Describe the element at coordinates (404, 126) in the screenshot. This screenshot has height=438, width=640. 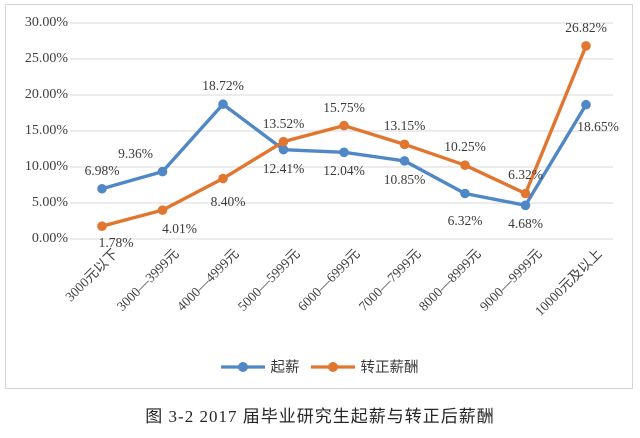
I see `data-point-label: 13.15%` at that location.